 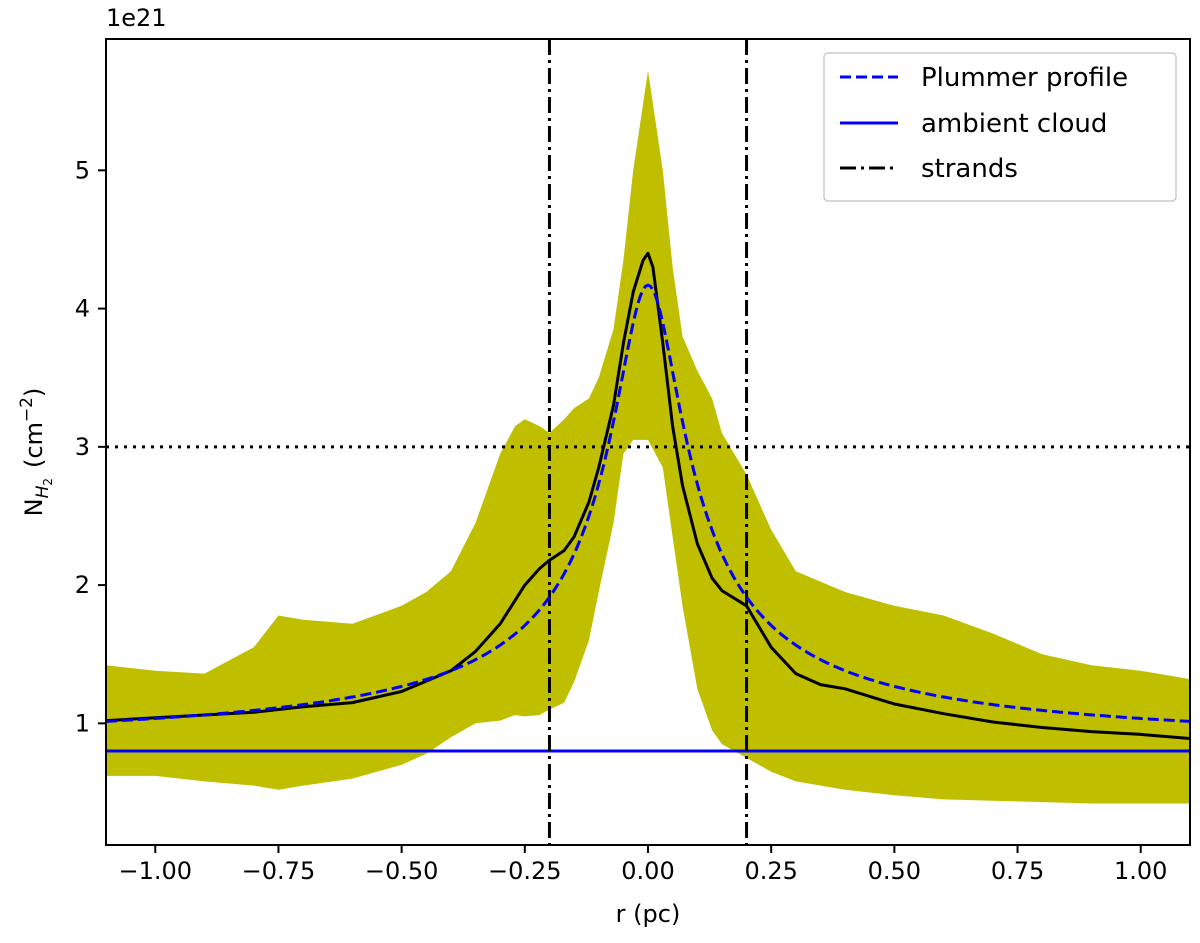 What do you see at coordinates (34, 445) in the screenshot?
I see `y-label-unit: (cm` at bounding box center [34, 445].